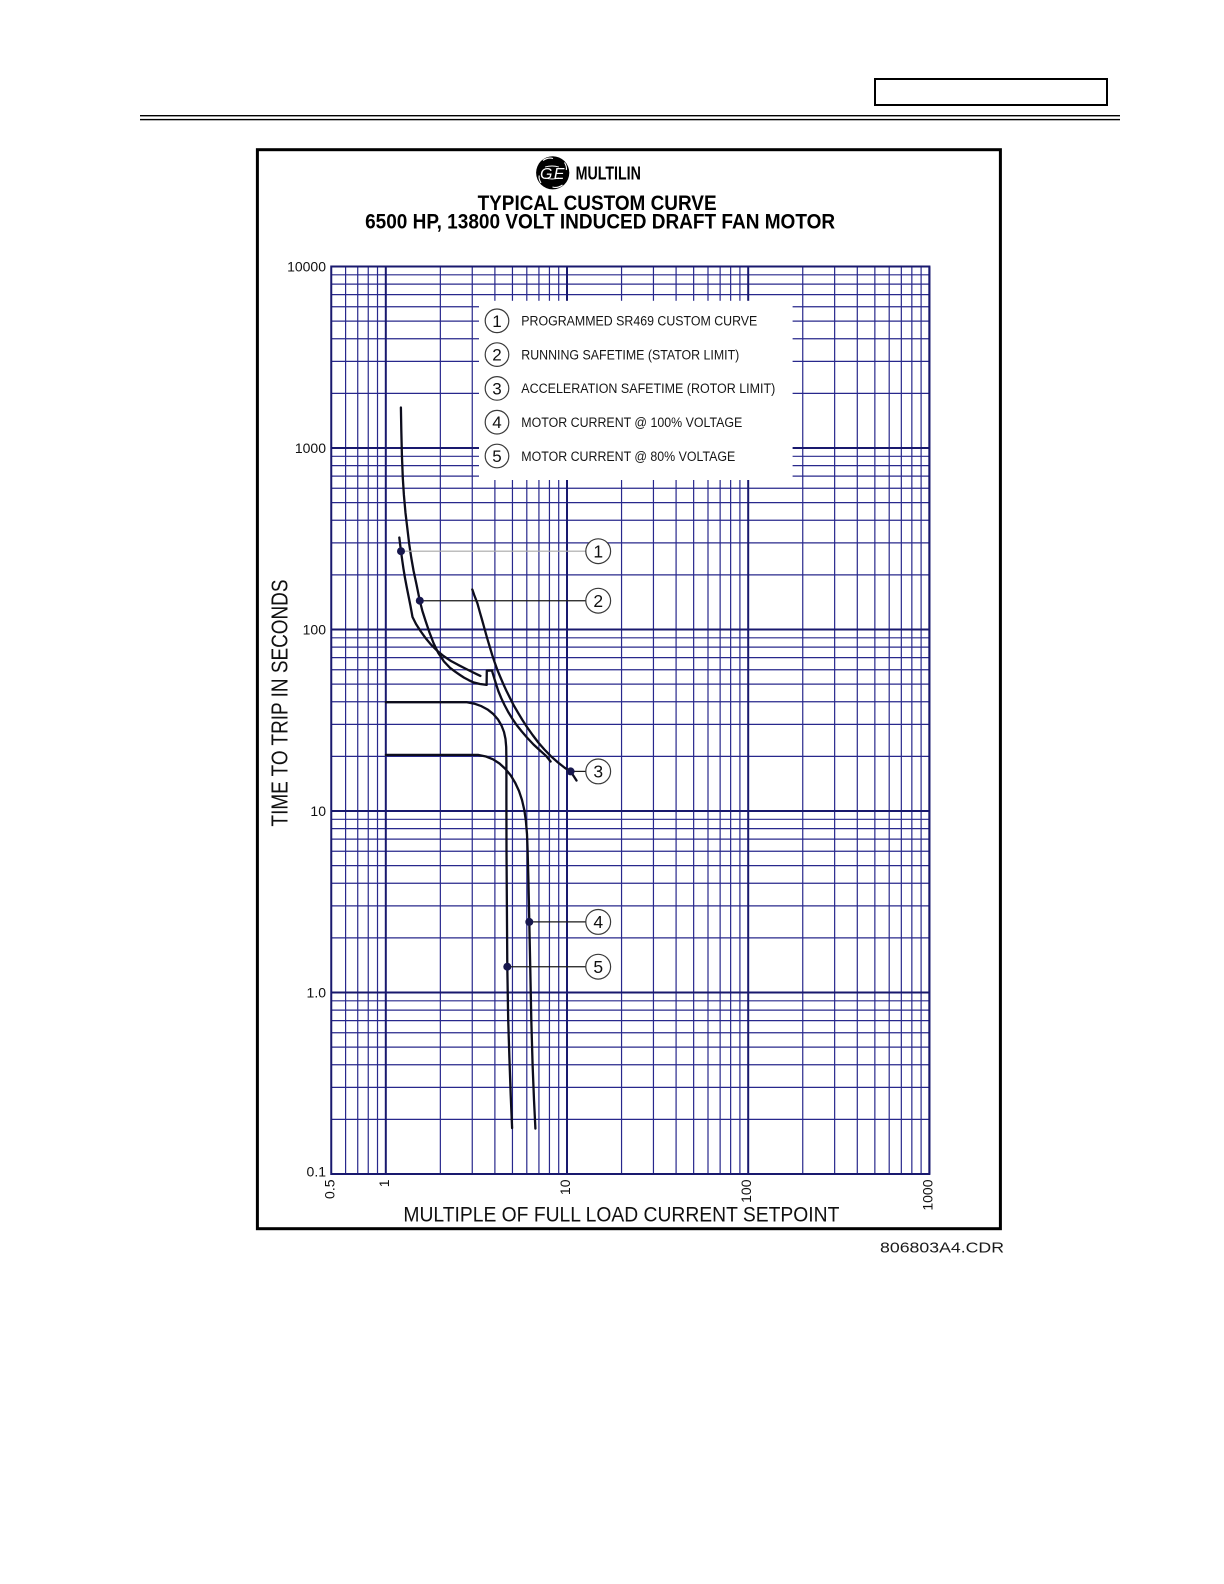  I want to click on svg-text:ACCELERATION SAFETIME (ROTOR L: ACCELERATION SAFETIME (ROTOR LIMIT), so click(648, 388).